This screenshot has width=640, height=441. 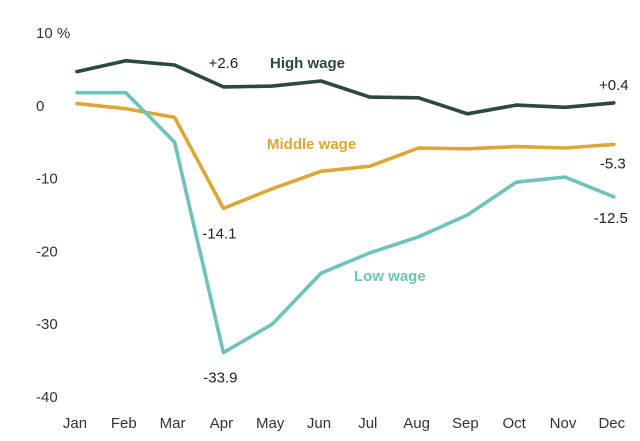 I want to click on data-label: -14.1, so click(x=219, y=233).